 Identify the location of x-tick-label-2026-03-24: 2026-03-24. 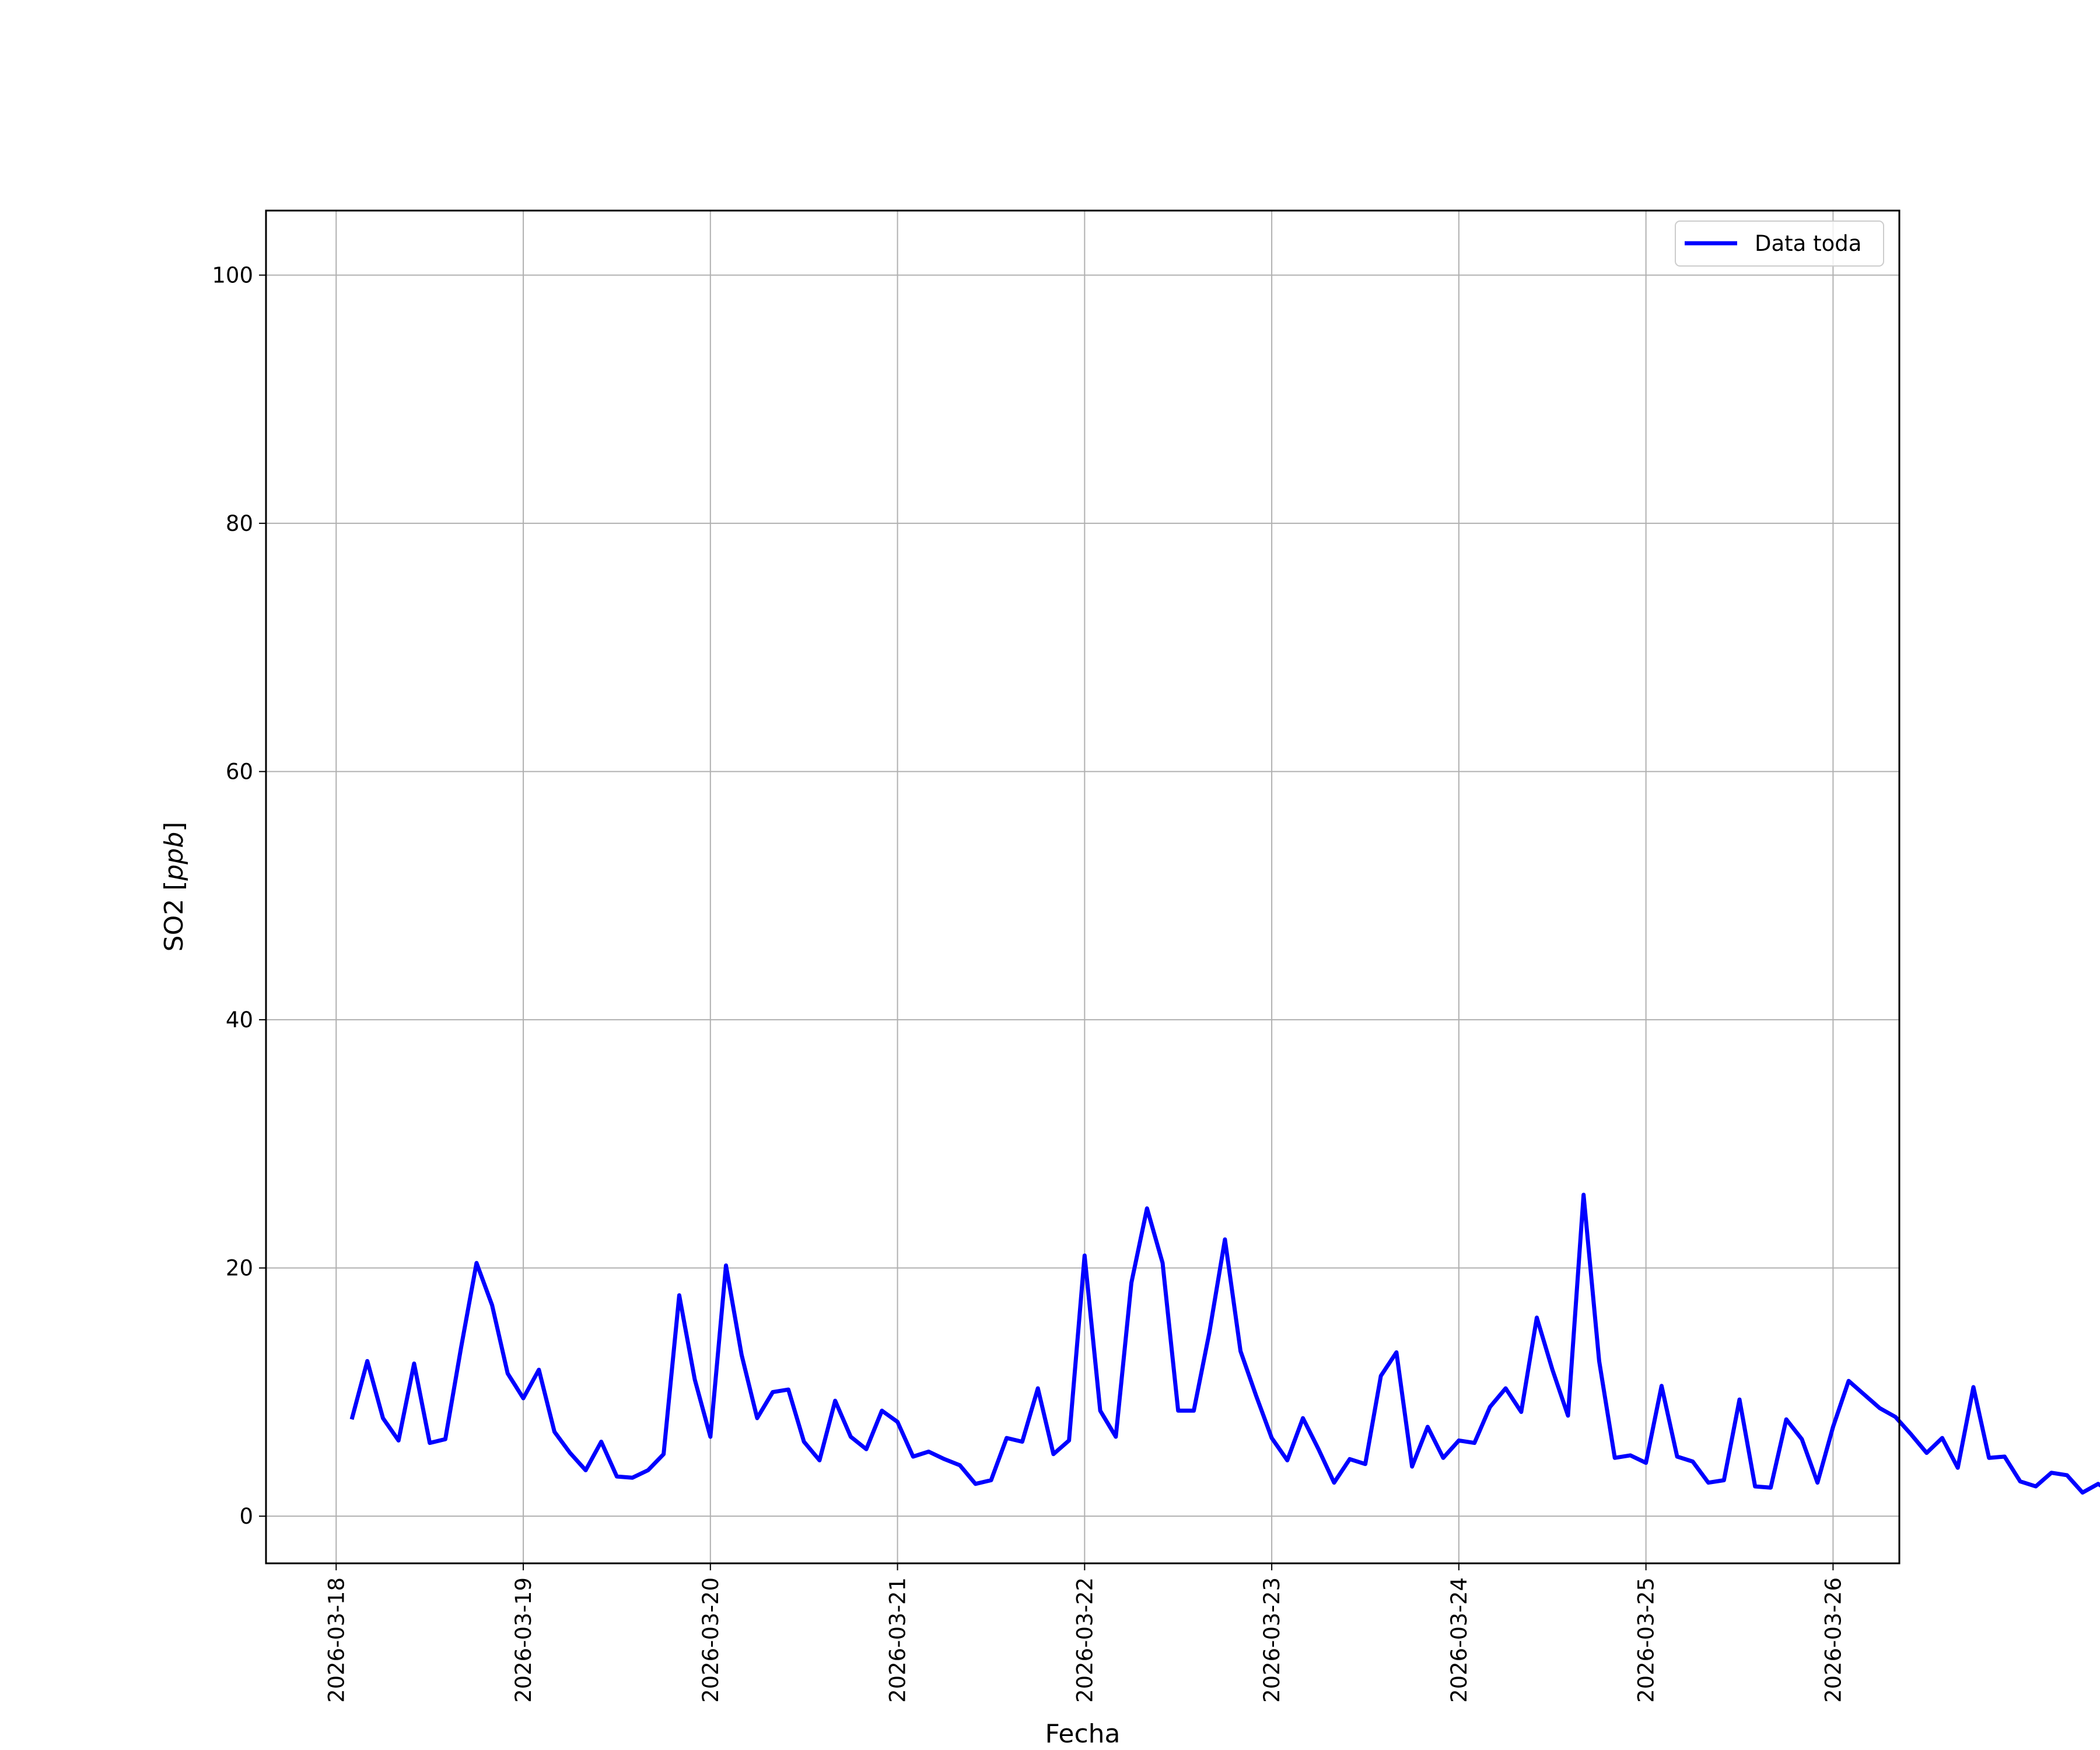
(1459, 1640).